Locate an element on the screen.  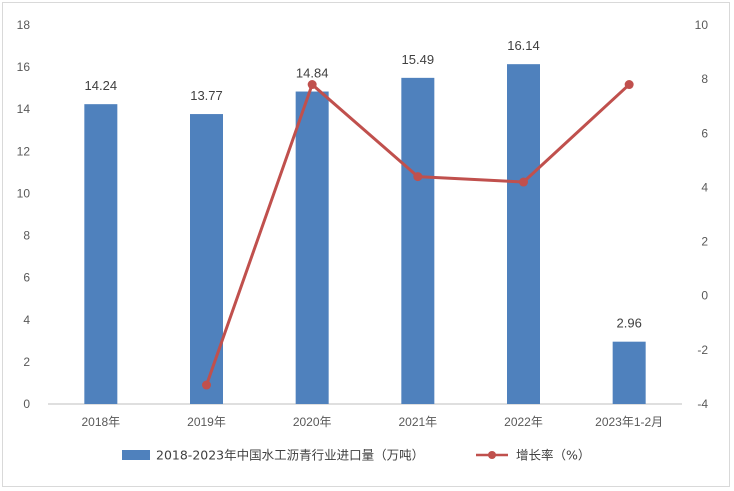
legend-line-marker is located at coordinates (492, 455).